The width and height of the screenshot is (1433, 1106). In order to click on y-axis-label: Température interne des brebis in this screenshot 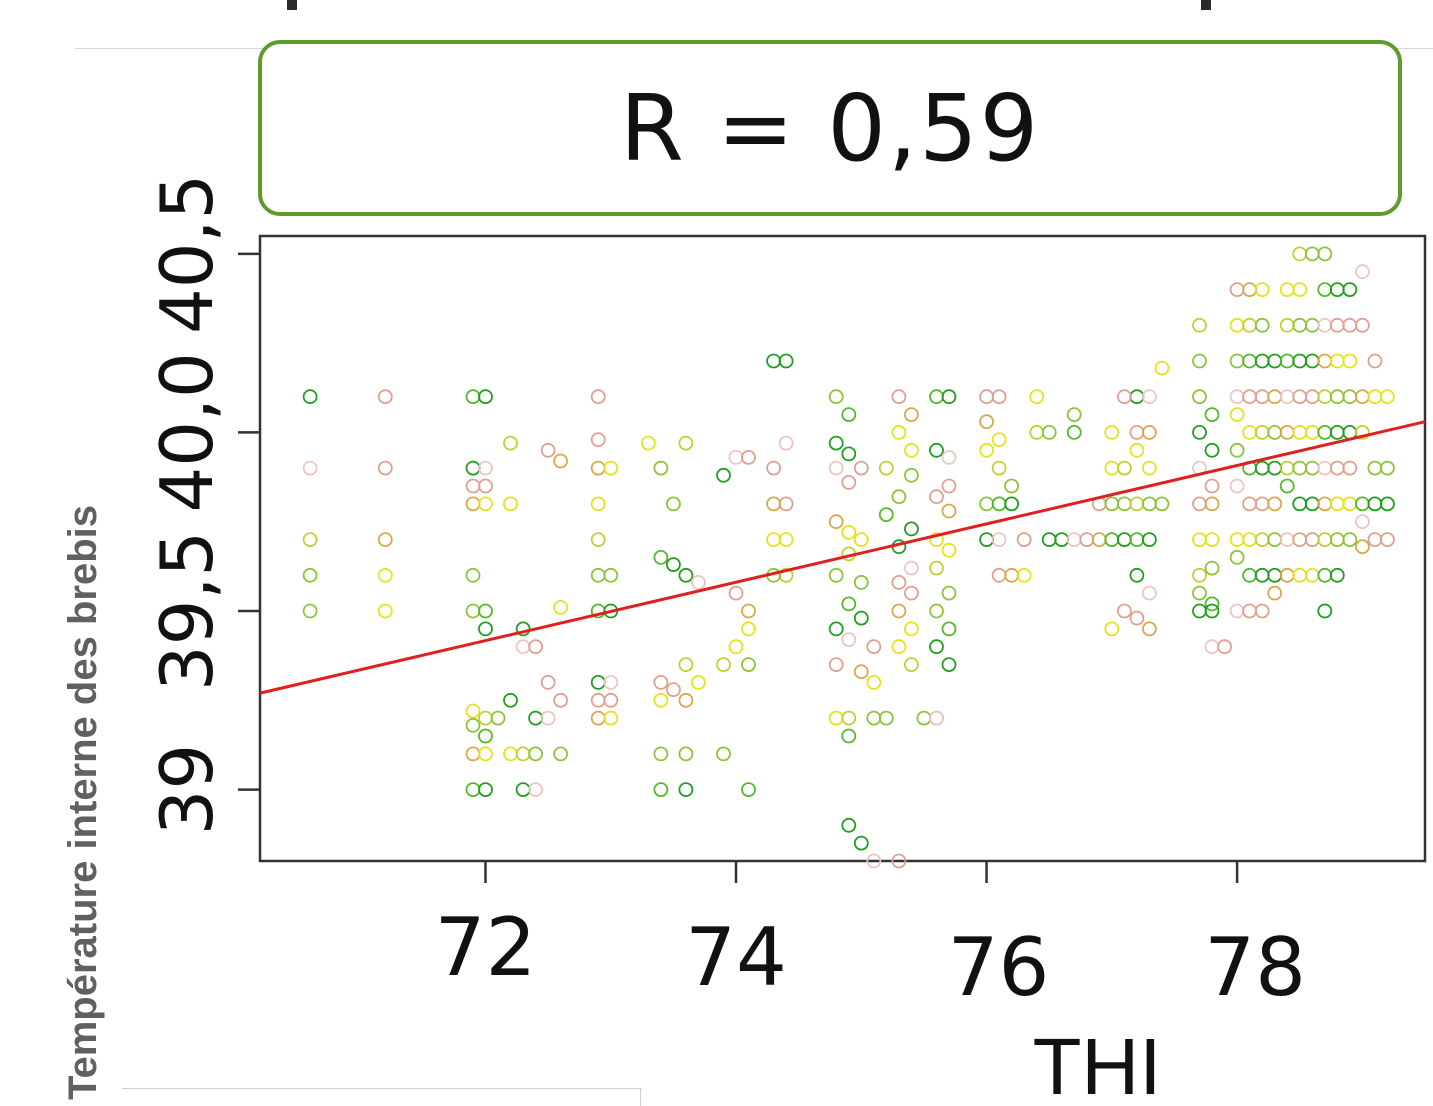, I will do `click(83, 802)`.